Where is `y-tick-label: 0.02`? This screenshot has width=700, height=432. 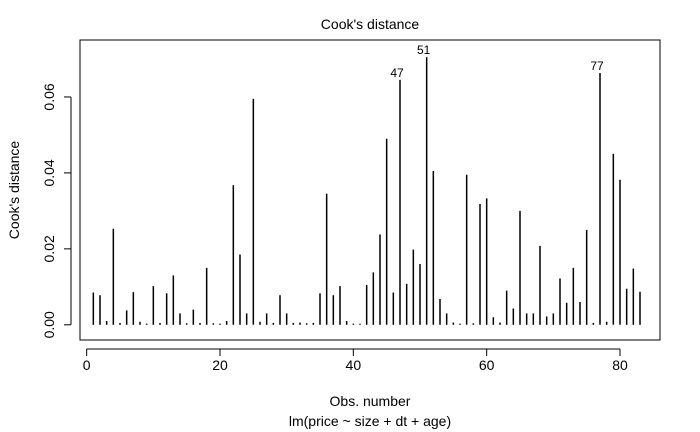
y-tick-label: 0.02 is located at coordinates (49, 248).